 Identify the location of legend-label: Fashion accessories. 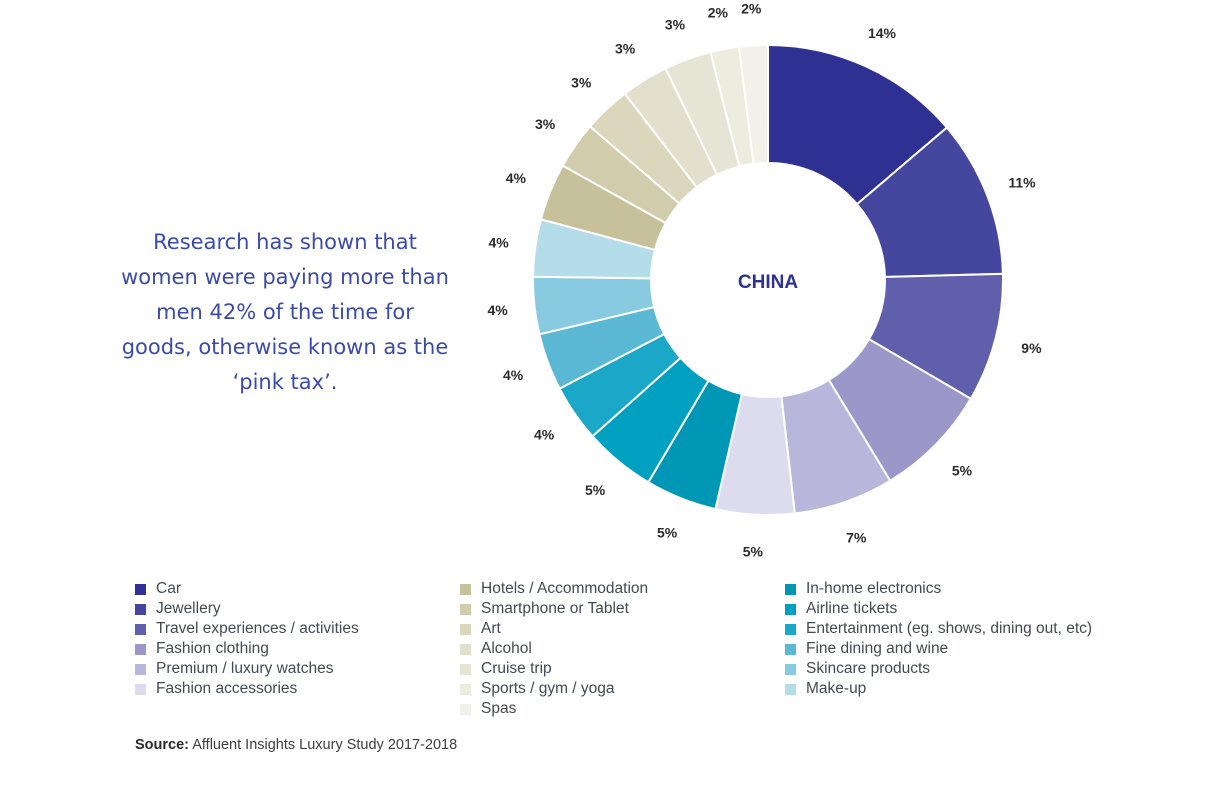
(227, 688).